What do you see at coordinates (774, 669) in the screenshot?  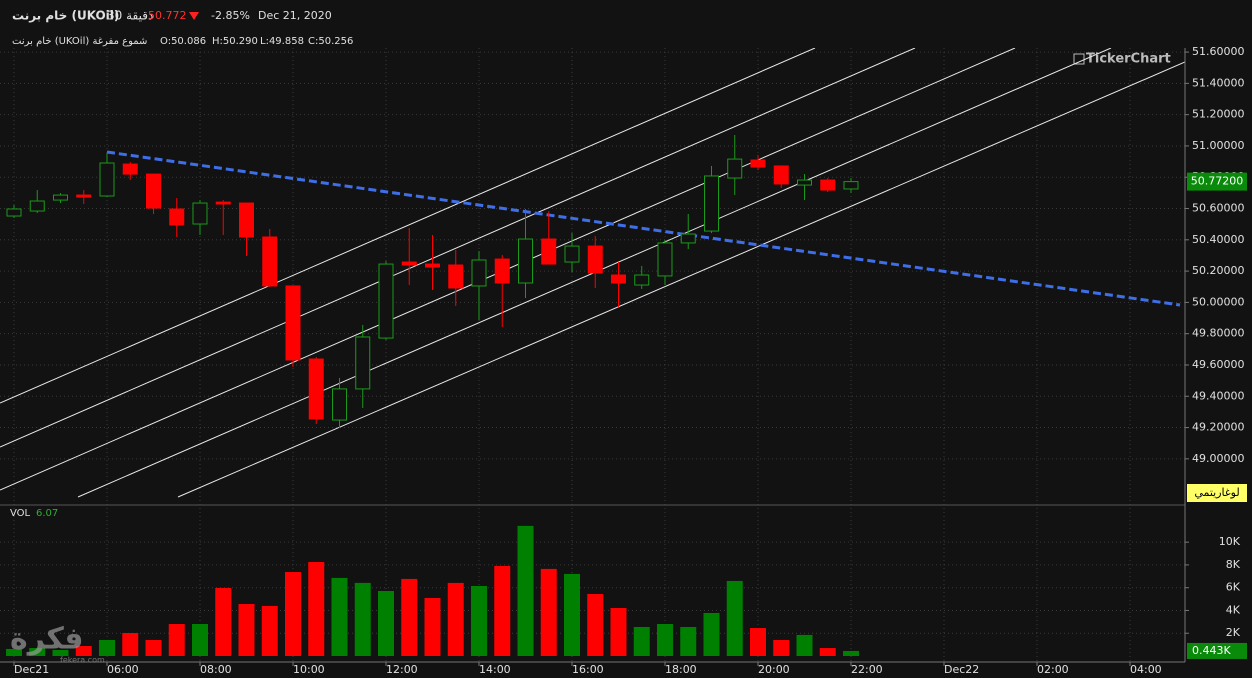 I see `x-tick-label: 20:00` at bounding box center [774, 669].